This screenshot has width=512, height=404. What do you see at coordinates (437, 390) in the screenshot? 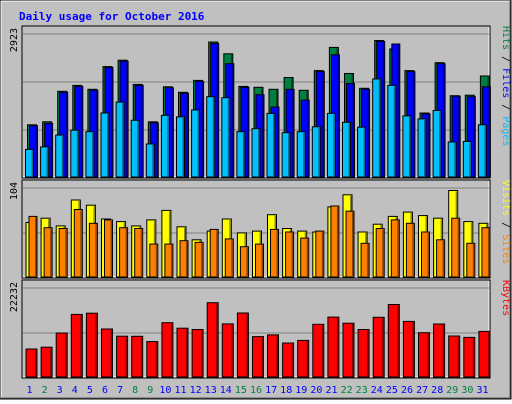
I see `x-tick-label-day-28: 28` at bounding box center [437, 390].